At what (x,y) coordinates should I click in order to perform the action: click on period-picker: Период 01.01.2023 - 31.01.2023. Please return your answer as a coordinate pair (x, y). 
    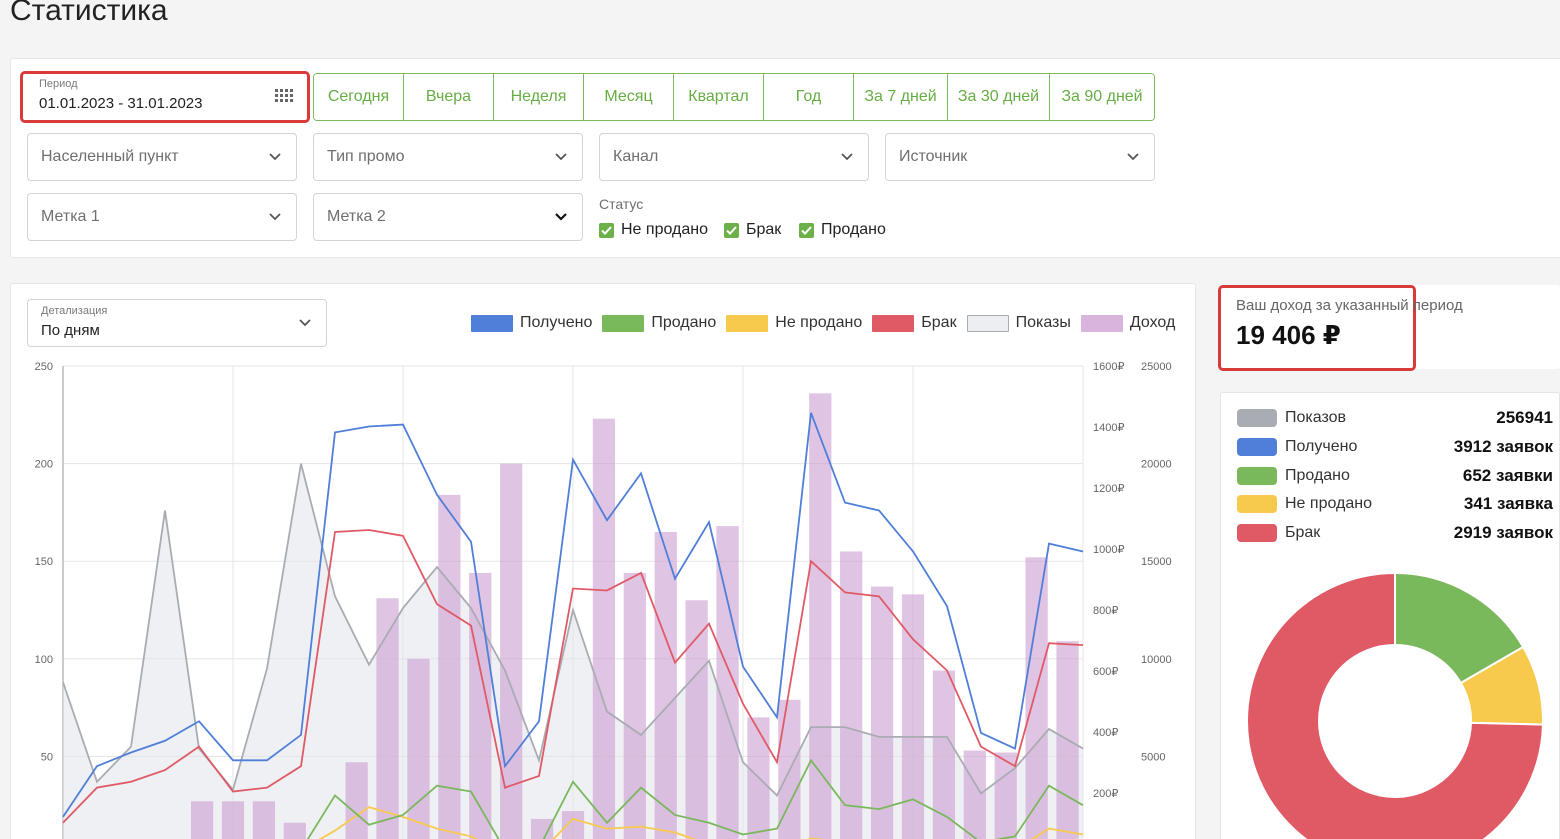
    Looking at the image, I should click on (165, 97).